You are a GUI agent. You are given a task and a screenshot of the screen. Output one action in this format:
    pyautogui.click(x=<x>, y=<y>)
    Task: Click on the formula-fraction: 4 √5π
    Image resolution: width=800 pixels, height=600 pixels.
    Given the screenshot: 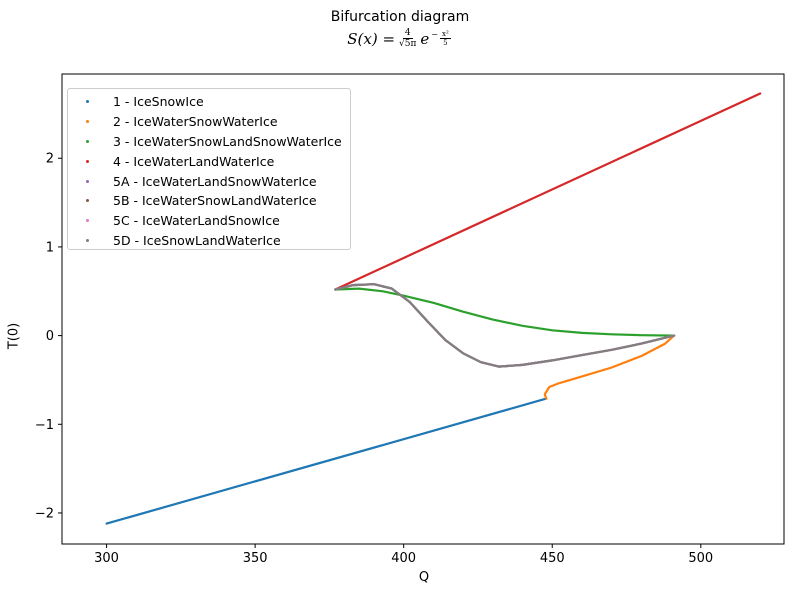 What is the action you would take?
    pyautogui.click(x=407, y=38)
    